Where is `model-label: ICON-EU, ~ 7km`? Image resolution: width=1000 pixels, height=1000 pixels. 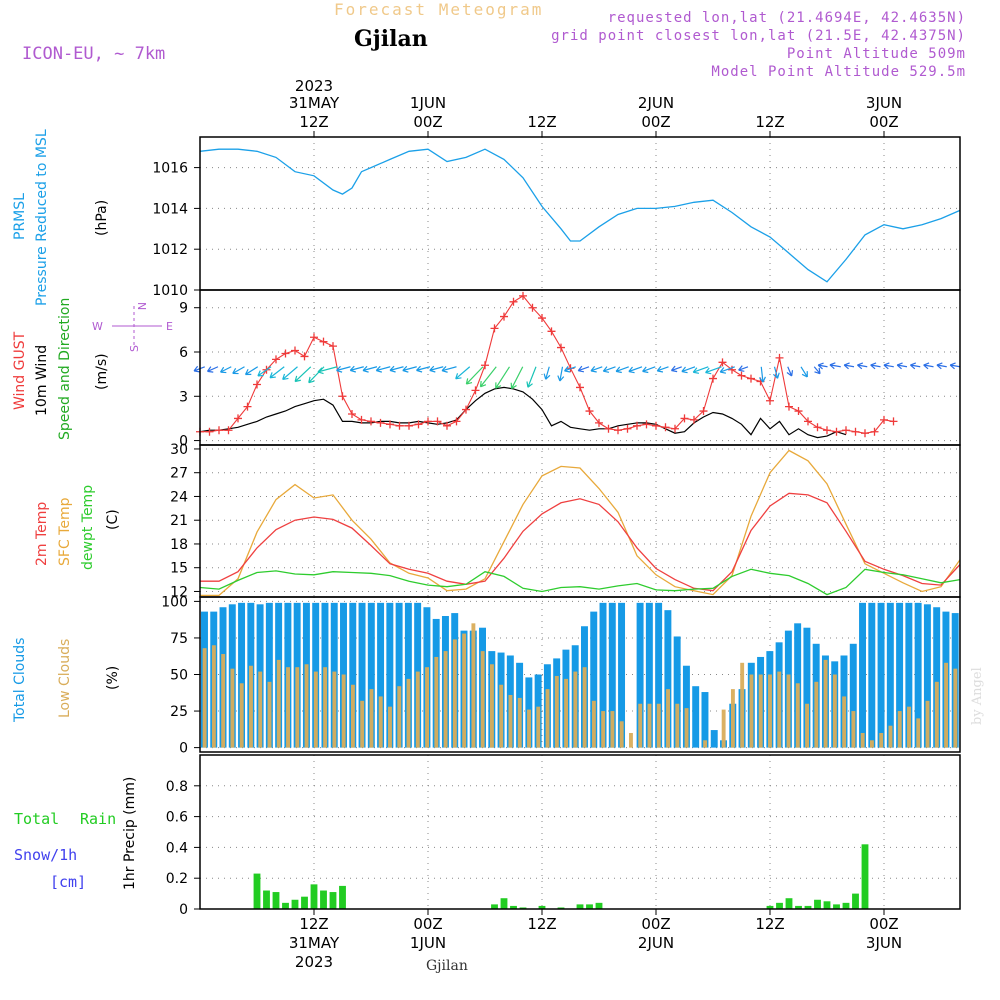 model-label: ICON-EU, ~ 7km is located at coordinates (94, 54).